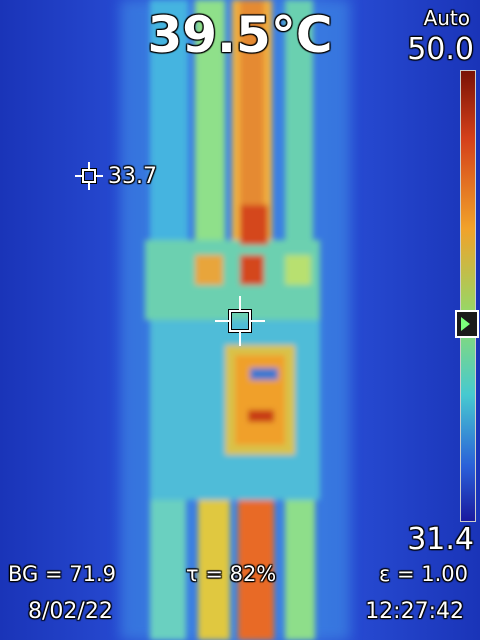 This screenshot has width=480, height=640. What do you see at coordinates (468, 296) in the screenshot?
I see `color-scale-bar` at bounding box center [468, 296].